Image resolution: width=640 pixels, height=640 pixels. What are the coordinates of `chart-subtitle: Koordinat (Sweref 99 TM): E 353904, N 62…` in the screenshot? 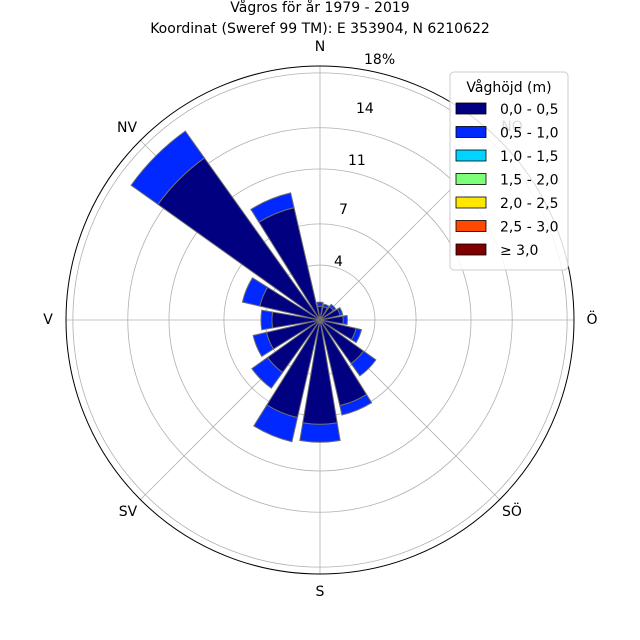 It's located at (320, 29).